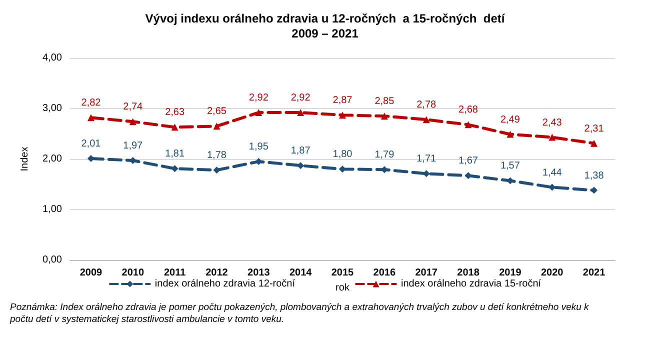  Describe the element at coordinates (384, 273) in the screenshot. I see `x-tick-label: 2016` at that location.